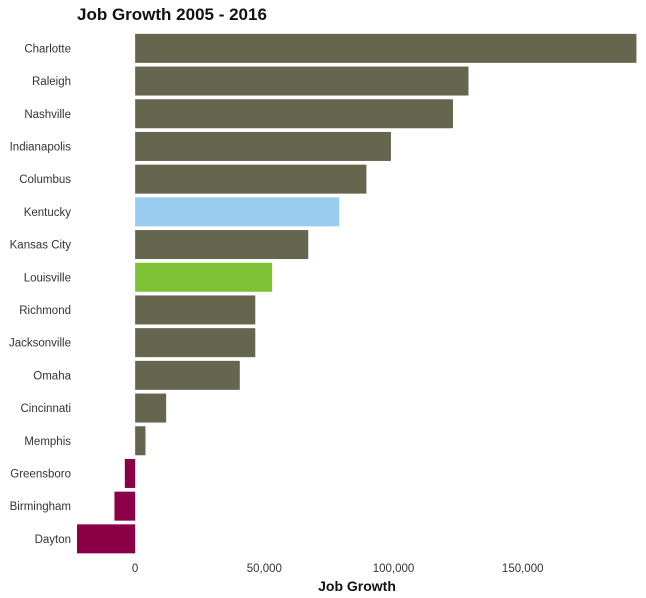 Image resolution: width=646 pixels, height=598 pixels. I want to click on bar-kentucky, so click(237, 212).